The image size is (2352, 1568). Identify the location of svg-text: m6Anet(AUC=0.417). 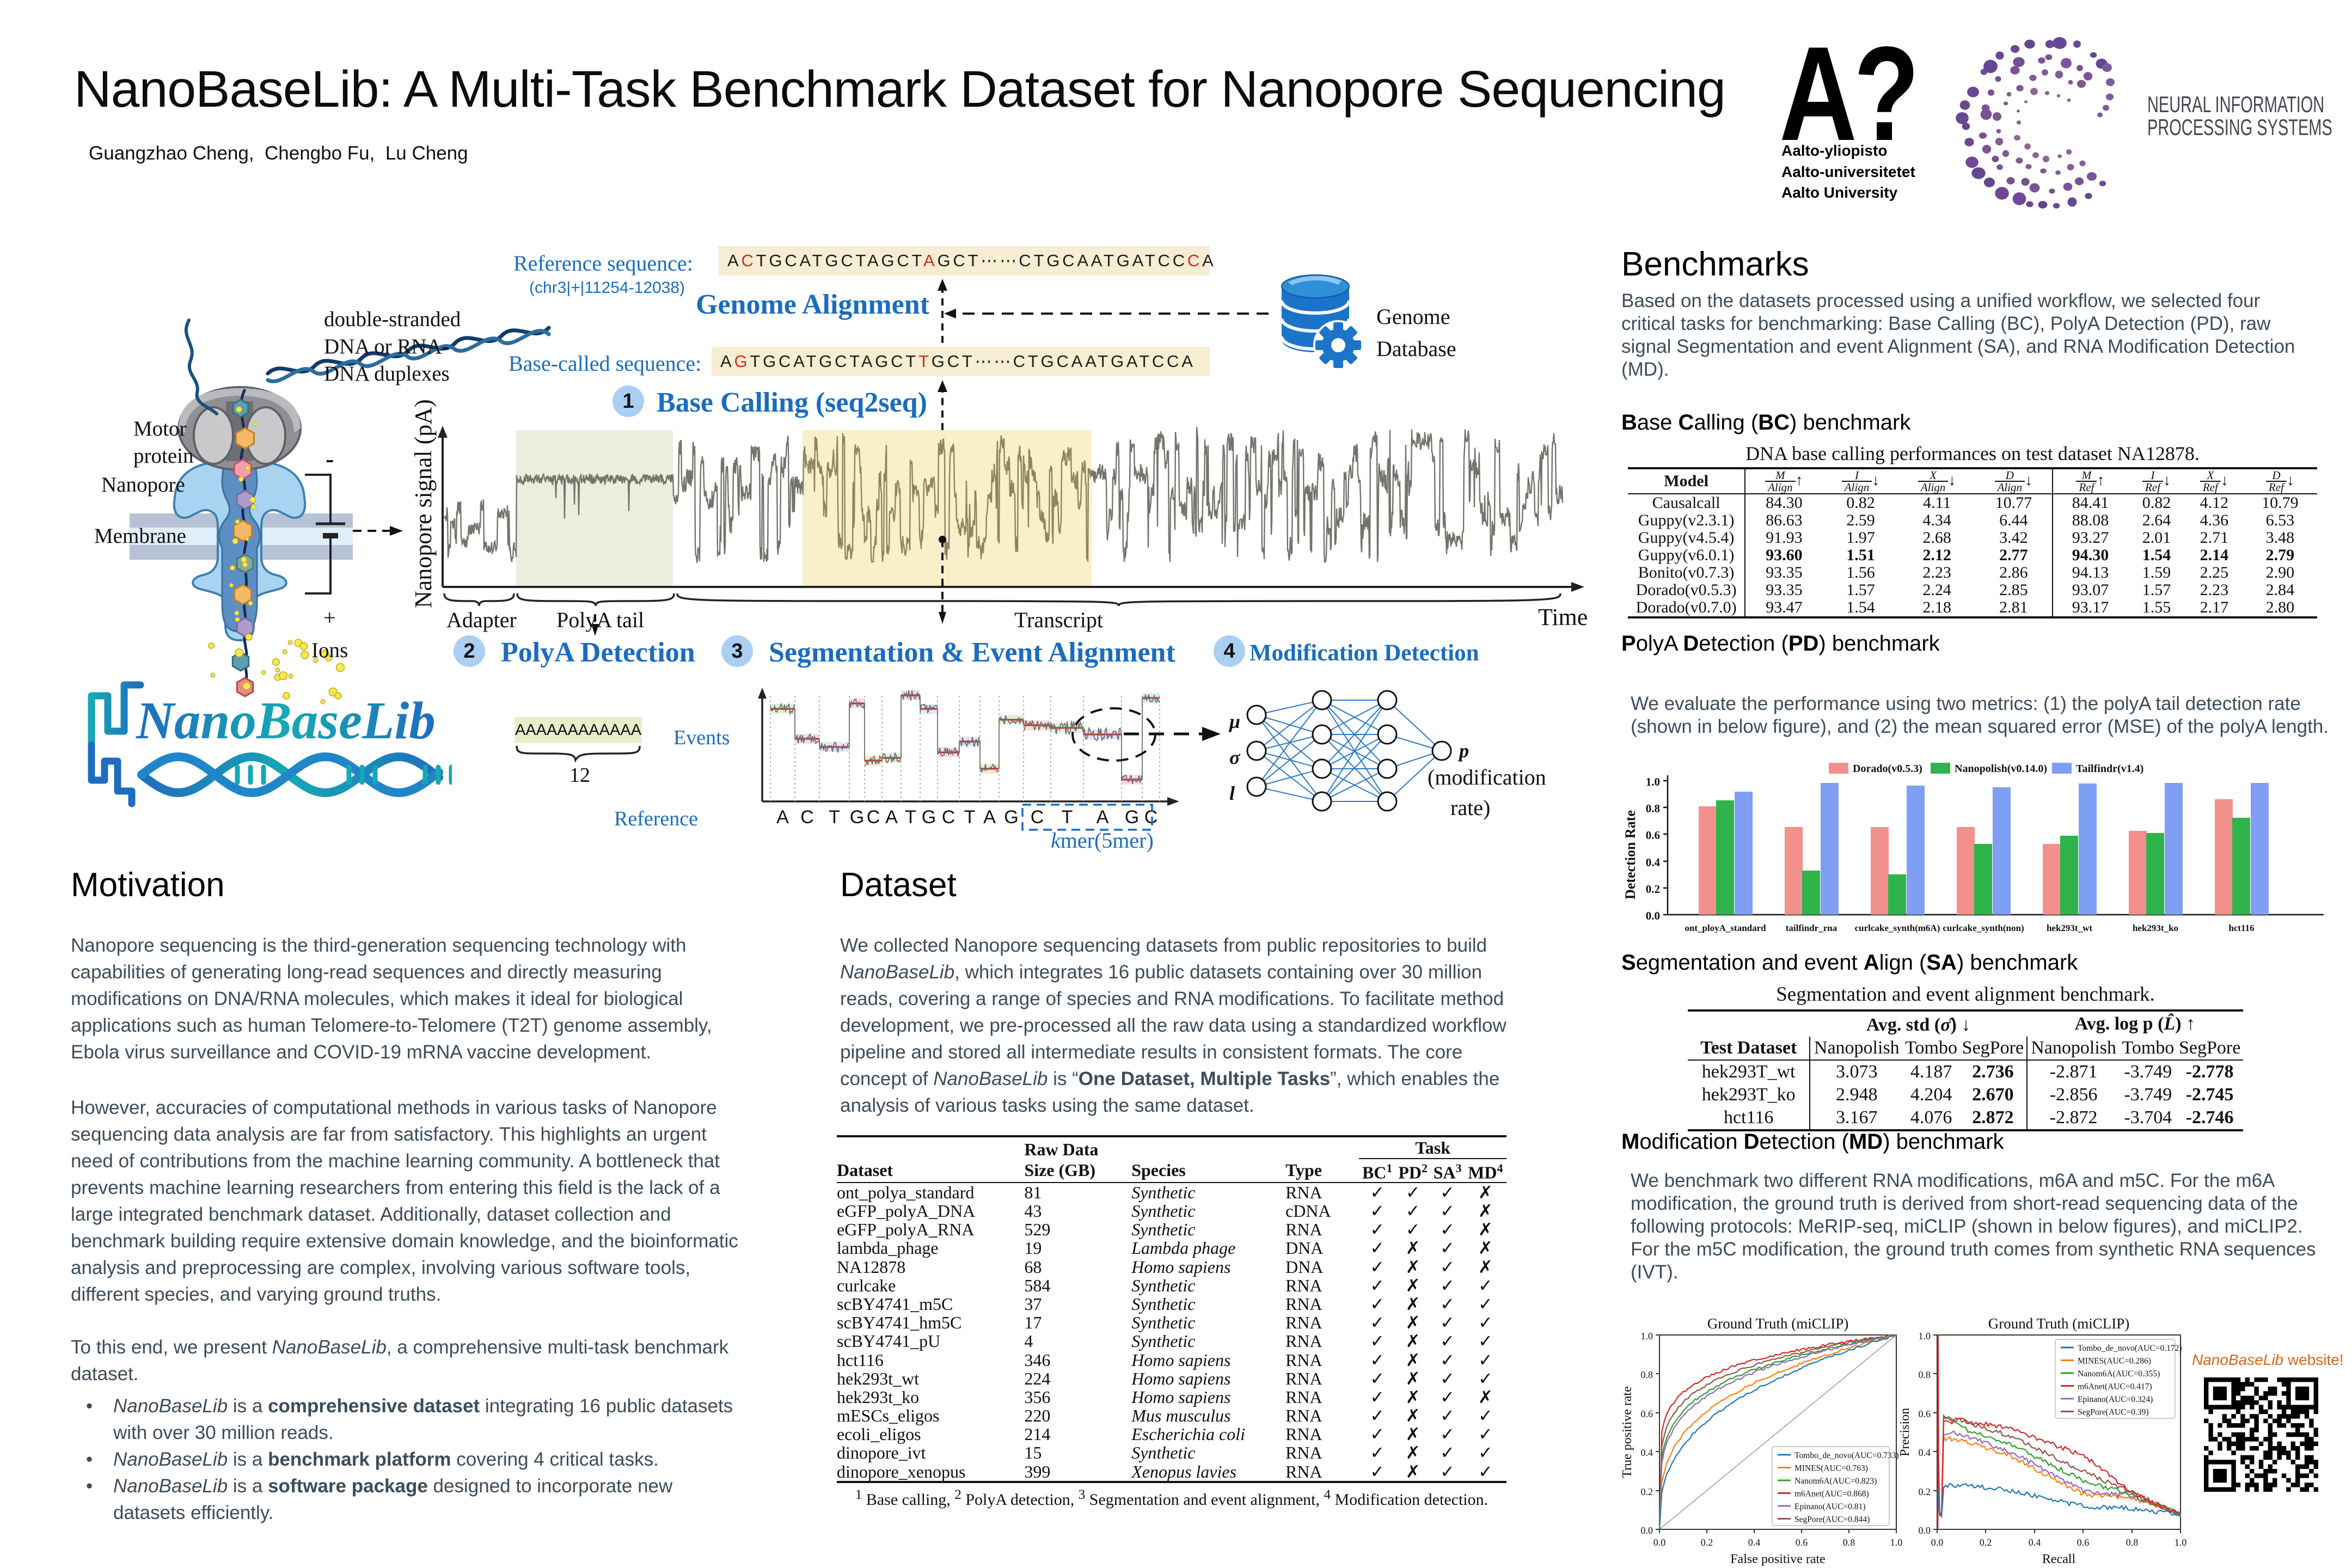
(2115, 1387).